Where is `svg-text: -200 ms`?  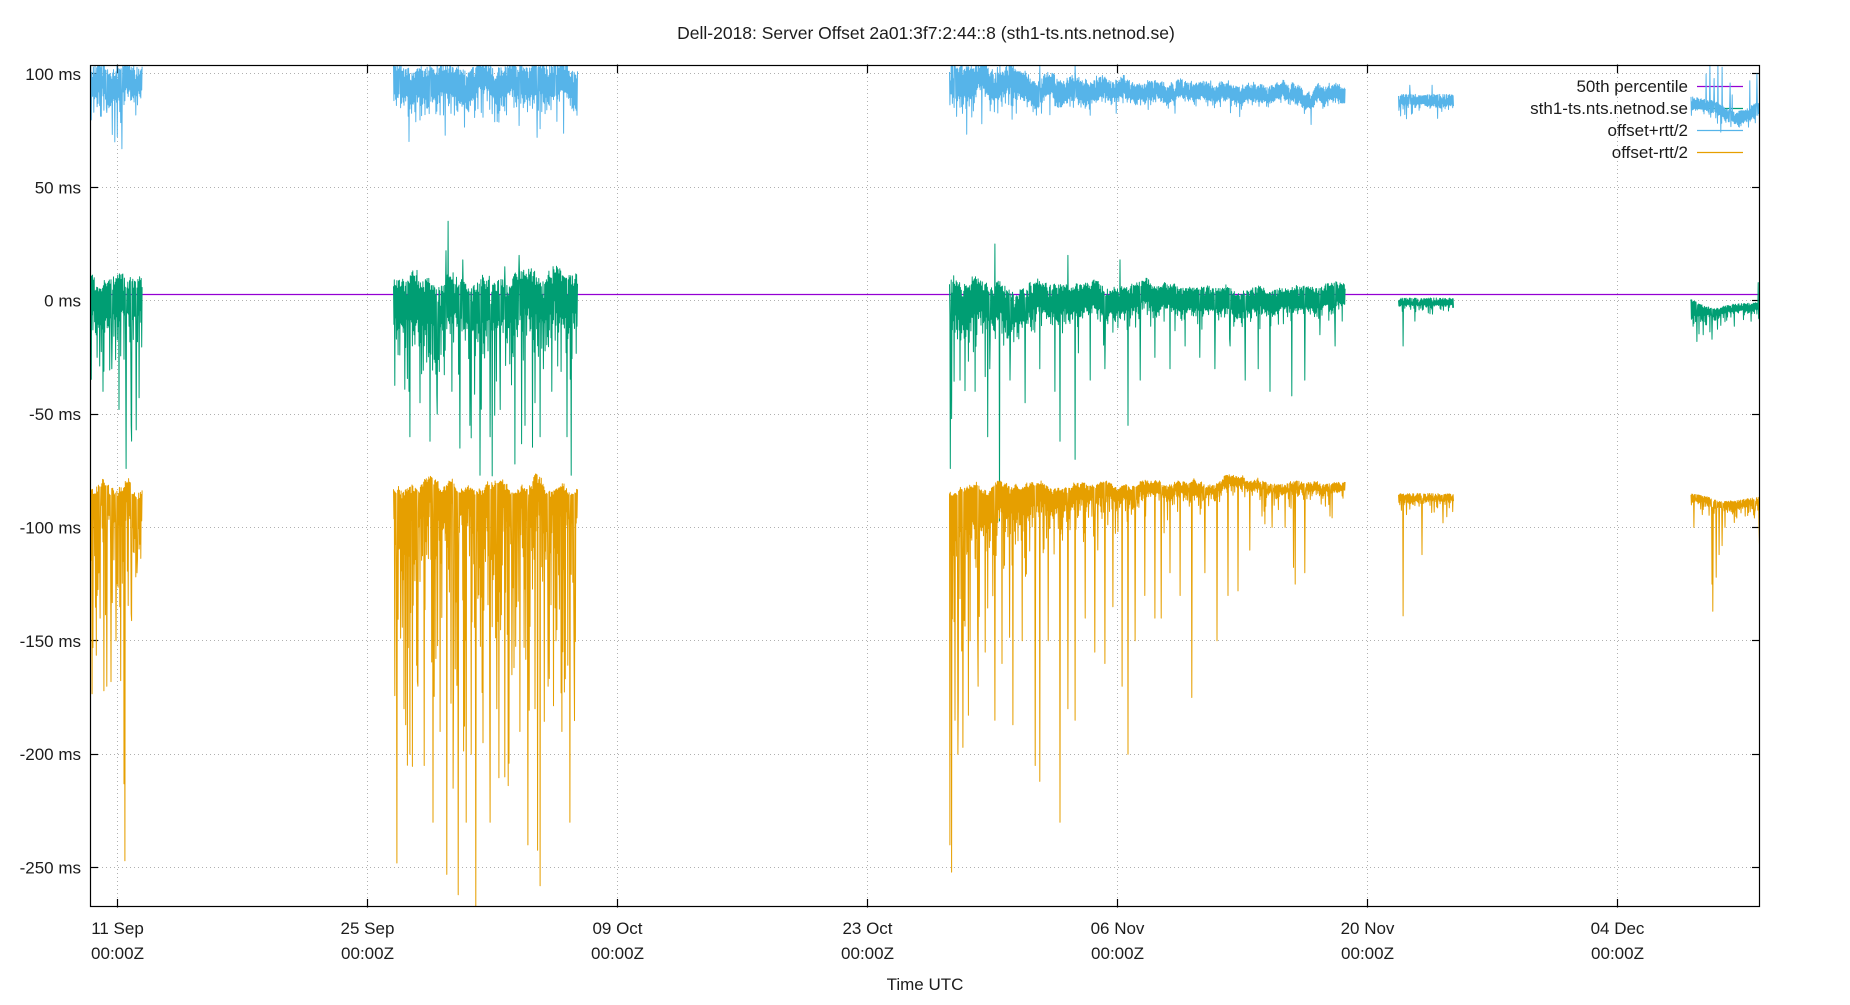 svg-text: -200 ms is located at coordinates (50, 754).